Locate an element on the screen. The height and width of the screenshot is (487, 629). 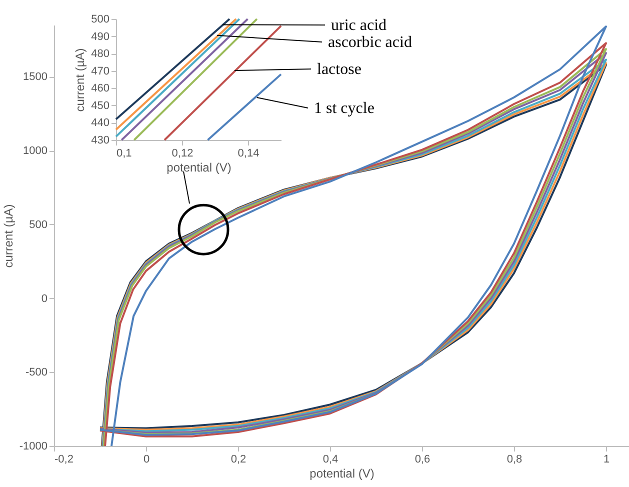
x-tick-label: 0,4 is located at coordinates (330, 460).